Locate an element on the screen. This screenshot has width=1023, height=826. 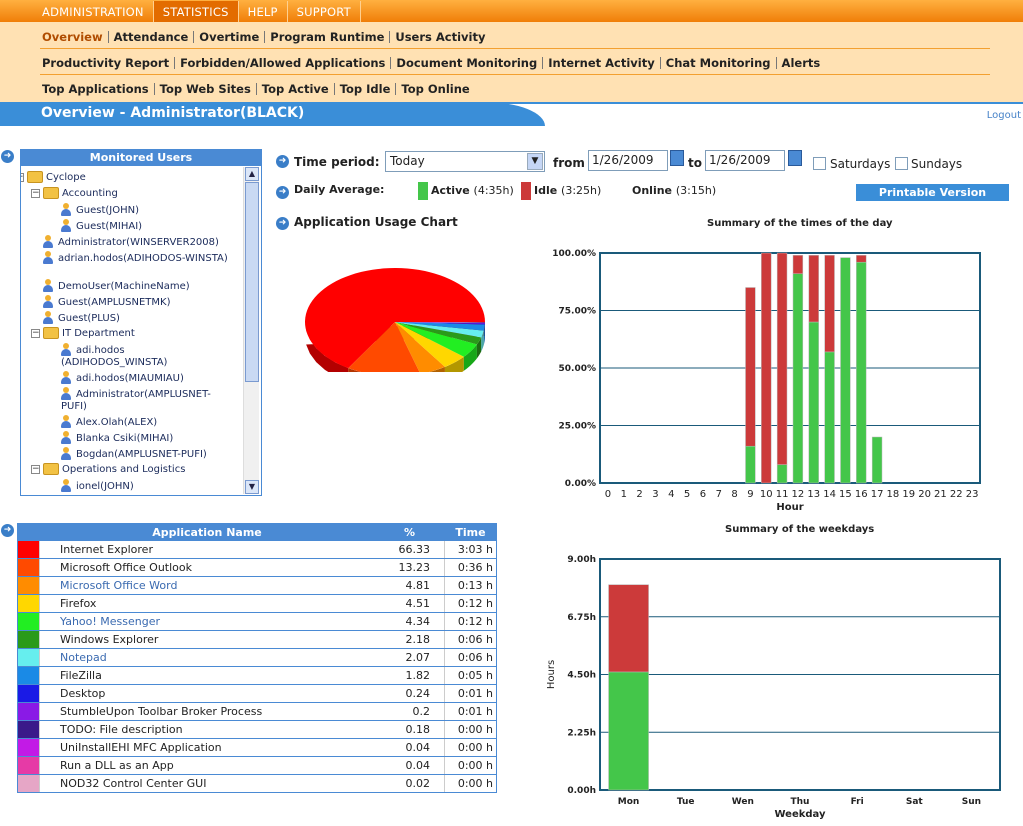
tree-user: DemoUser(MachineName) is located at coordinates (137, 286).